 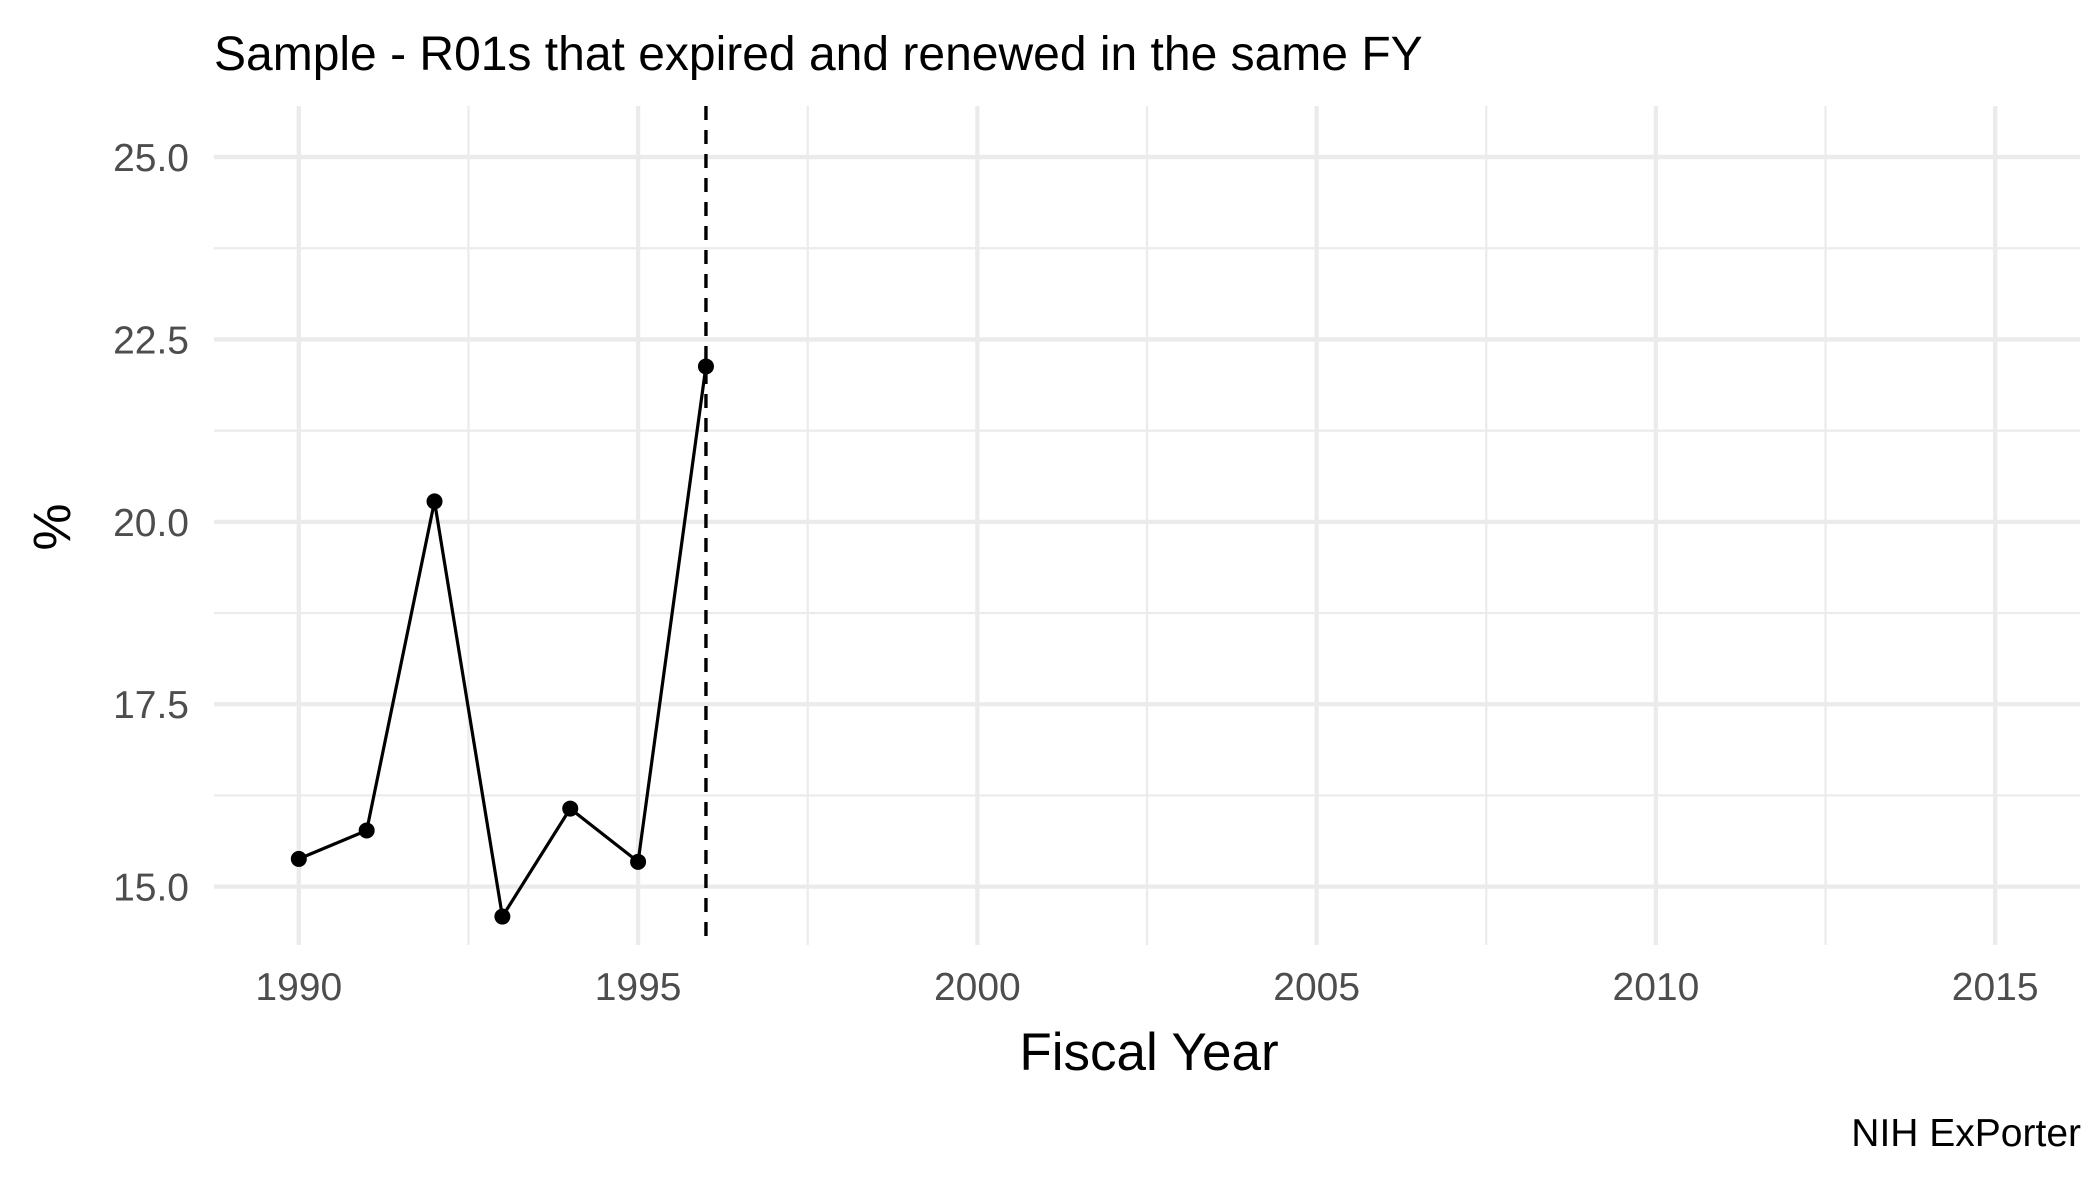 I want to click on x-tick-label: 2010, so click(x=1656, y=987).